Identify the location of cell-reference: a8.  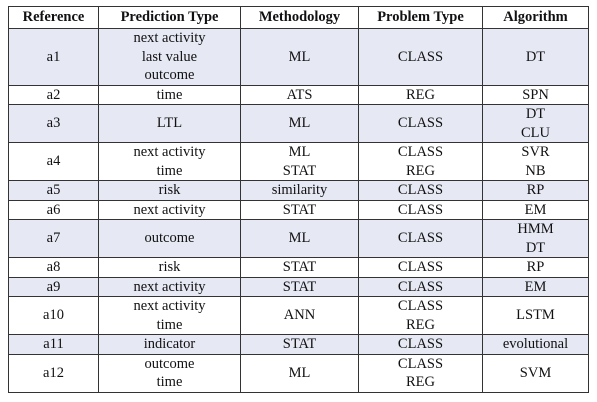
(53, 267).